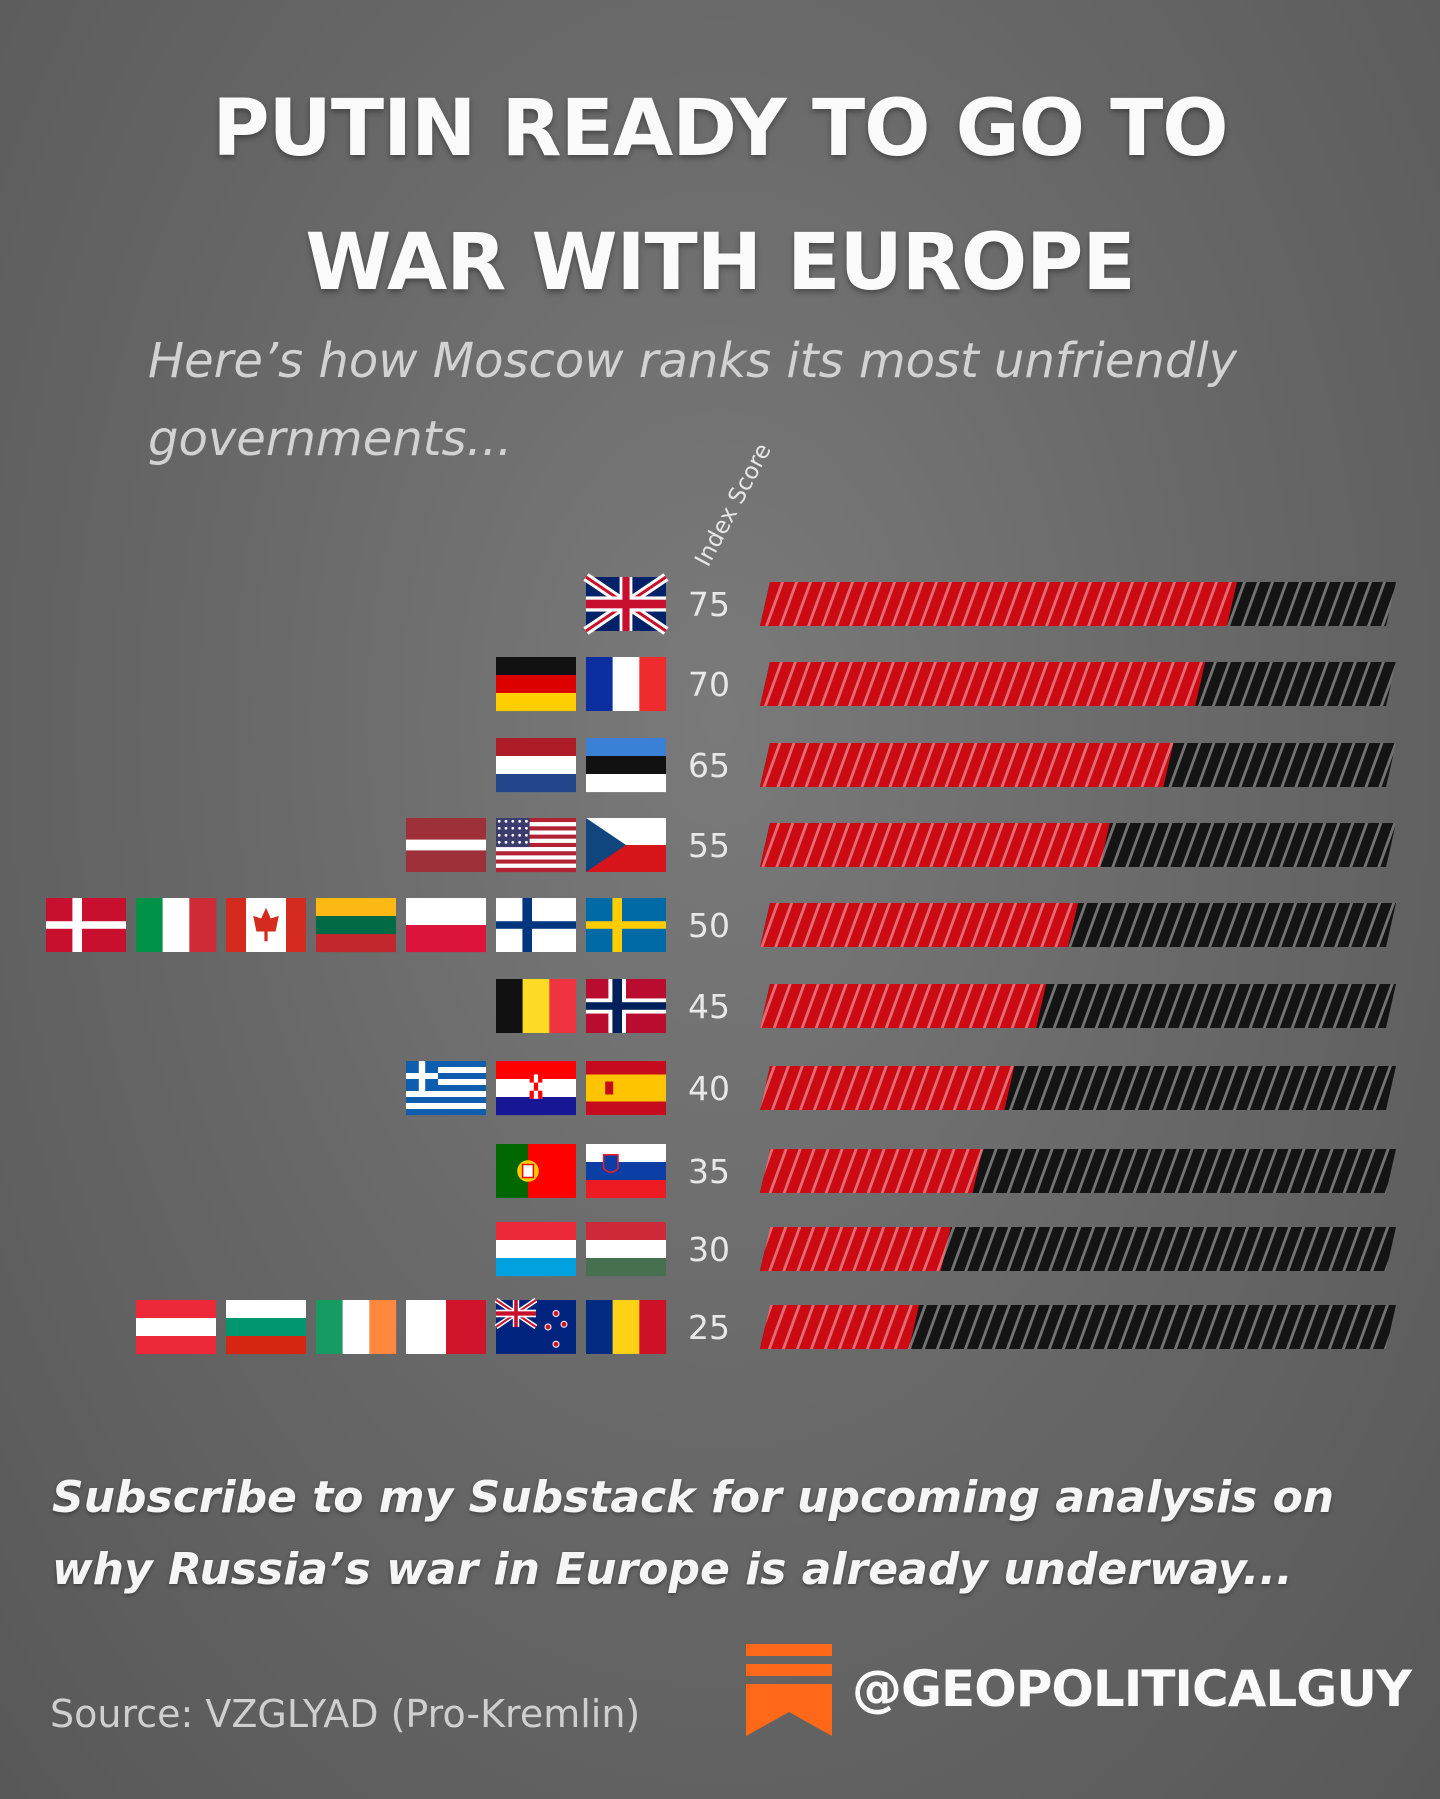 The height and width of the screenshot is (1799, 1440). What do you see at coordinates (709, 1088) in the screenshot?
I see `score-label: 40` at bounding box center [709, 1088].